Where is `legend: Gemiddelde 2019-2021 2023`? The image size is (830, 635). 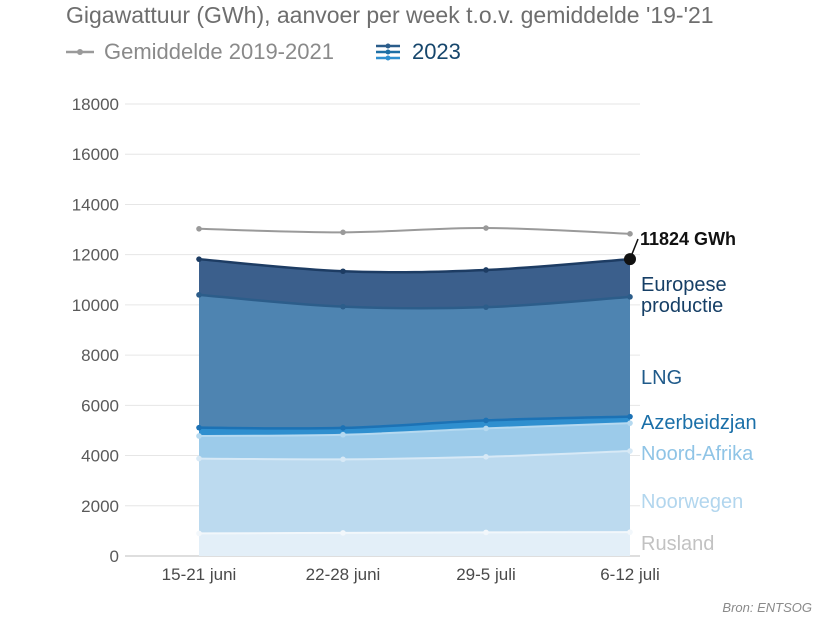
legend: Gemiddelde 2019-2021 2023 is located at coordinates (283, 52).